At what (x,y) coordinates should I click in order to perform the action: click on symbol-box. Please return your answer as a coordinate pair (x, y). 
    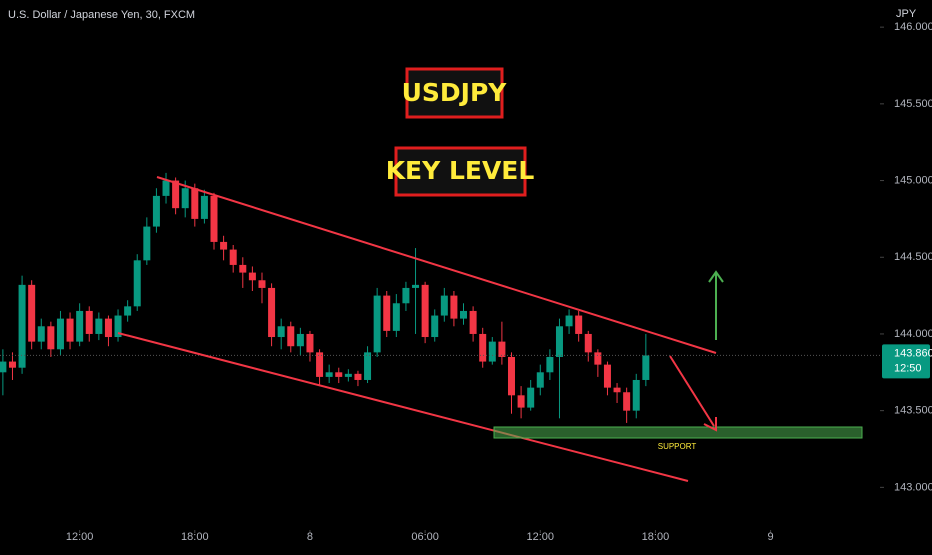
    Looking at the image, I should click on (454, 93).